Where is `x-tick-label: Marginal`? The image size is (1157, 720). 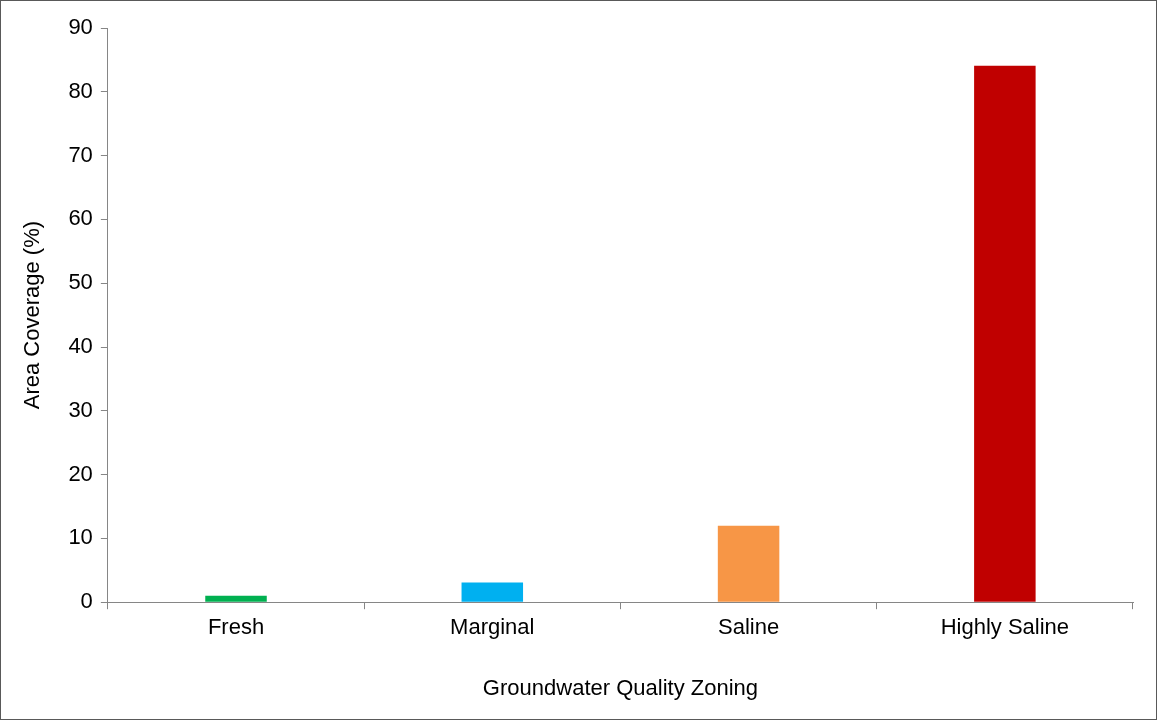 x-tick-label: Marginal is located at coordinates (492, 627).